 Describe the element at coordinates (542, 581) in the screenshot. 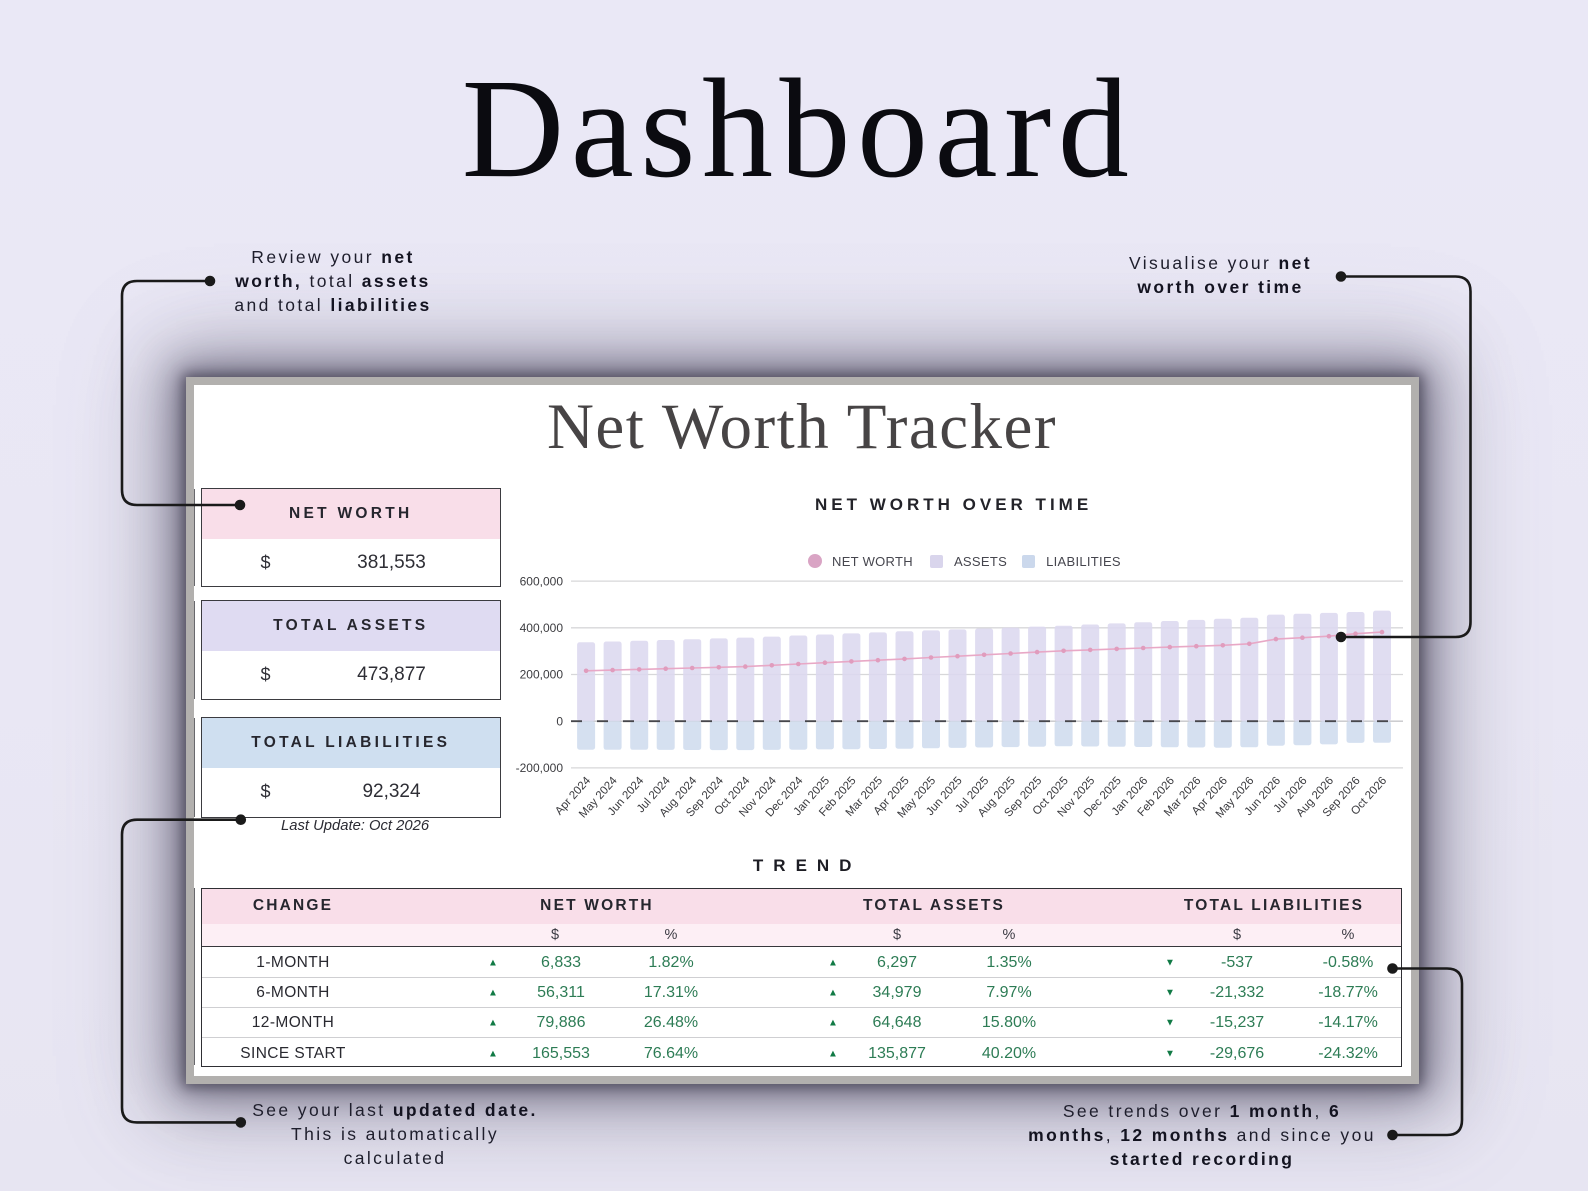

I see `svg-text: 600,000` at that location.